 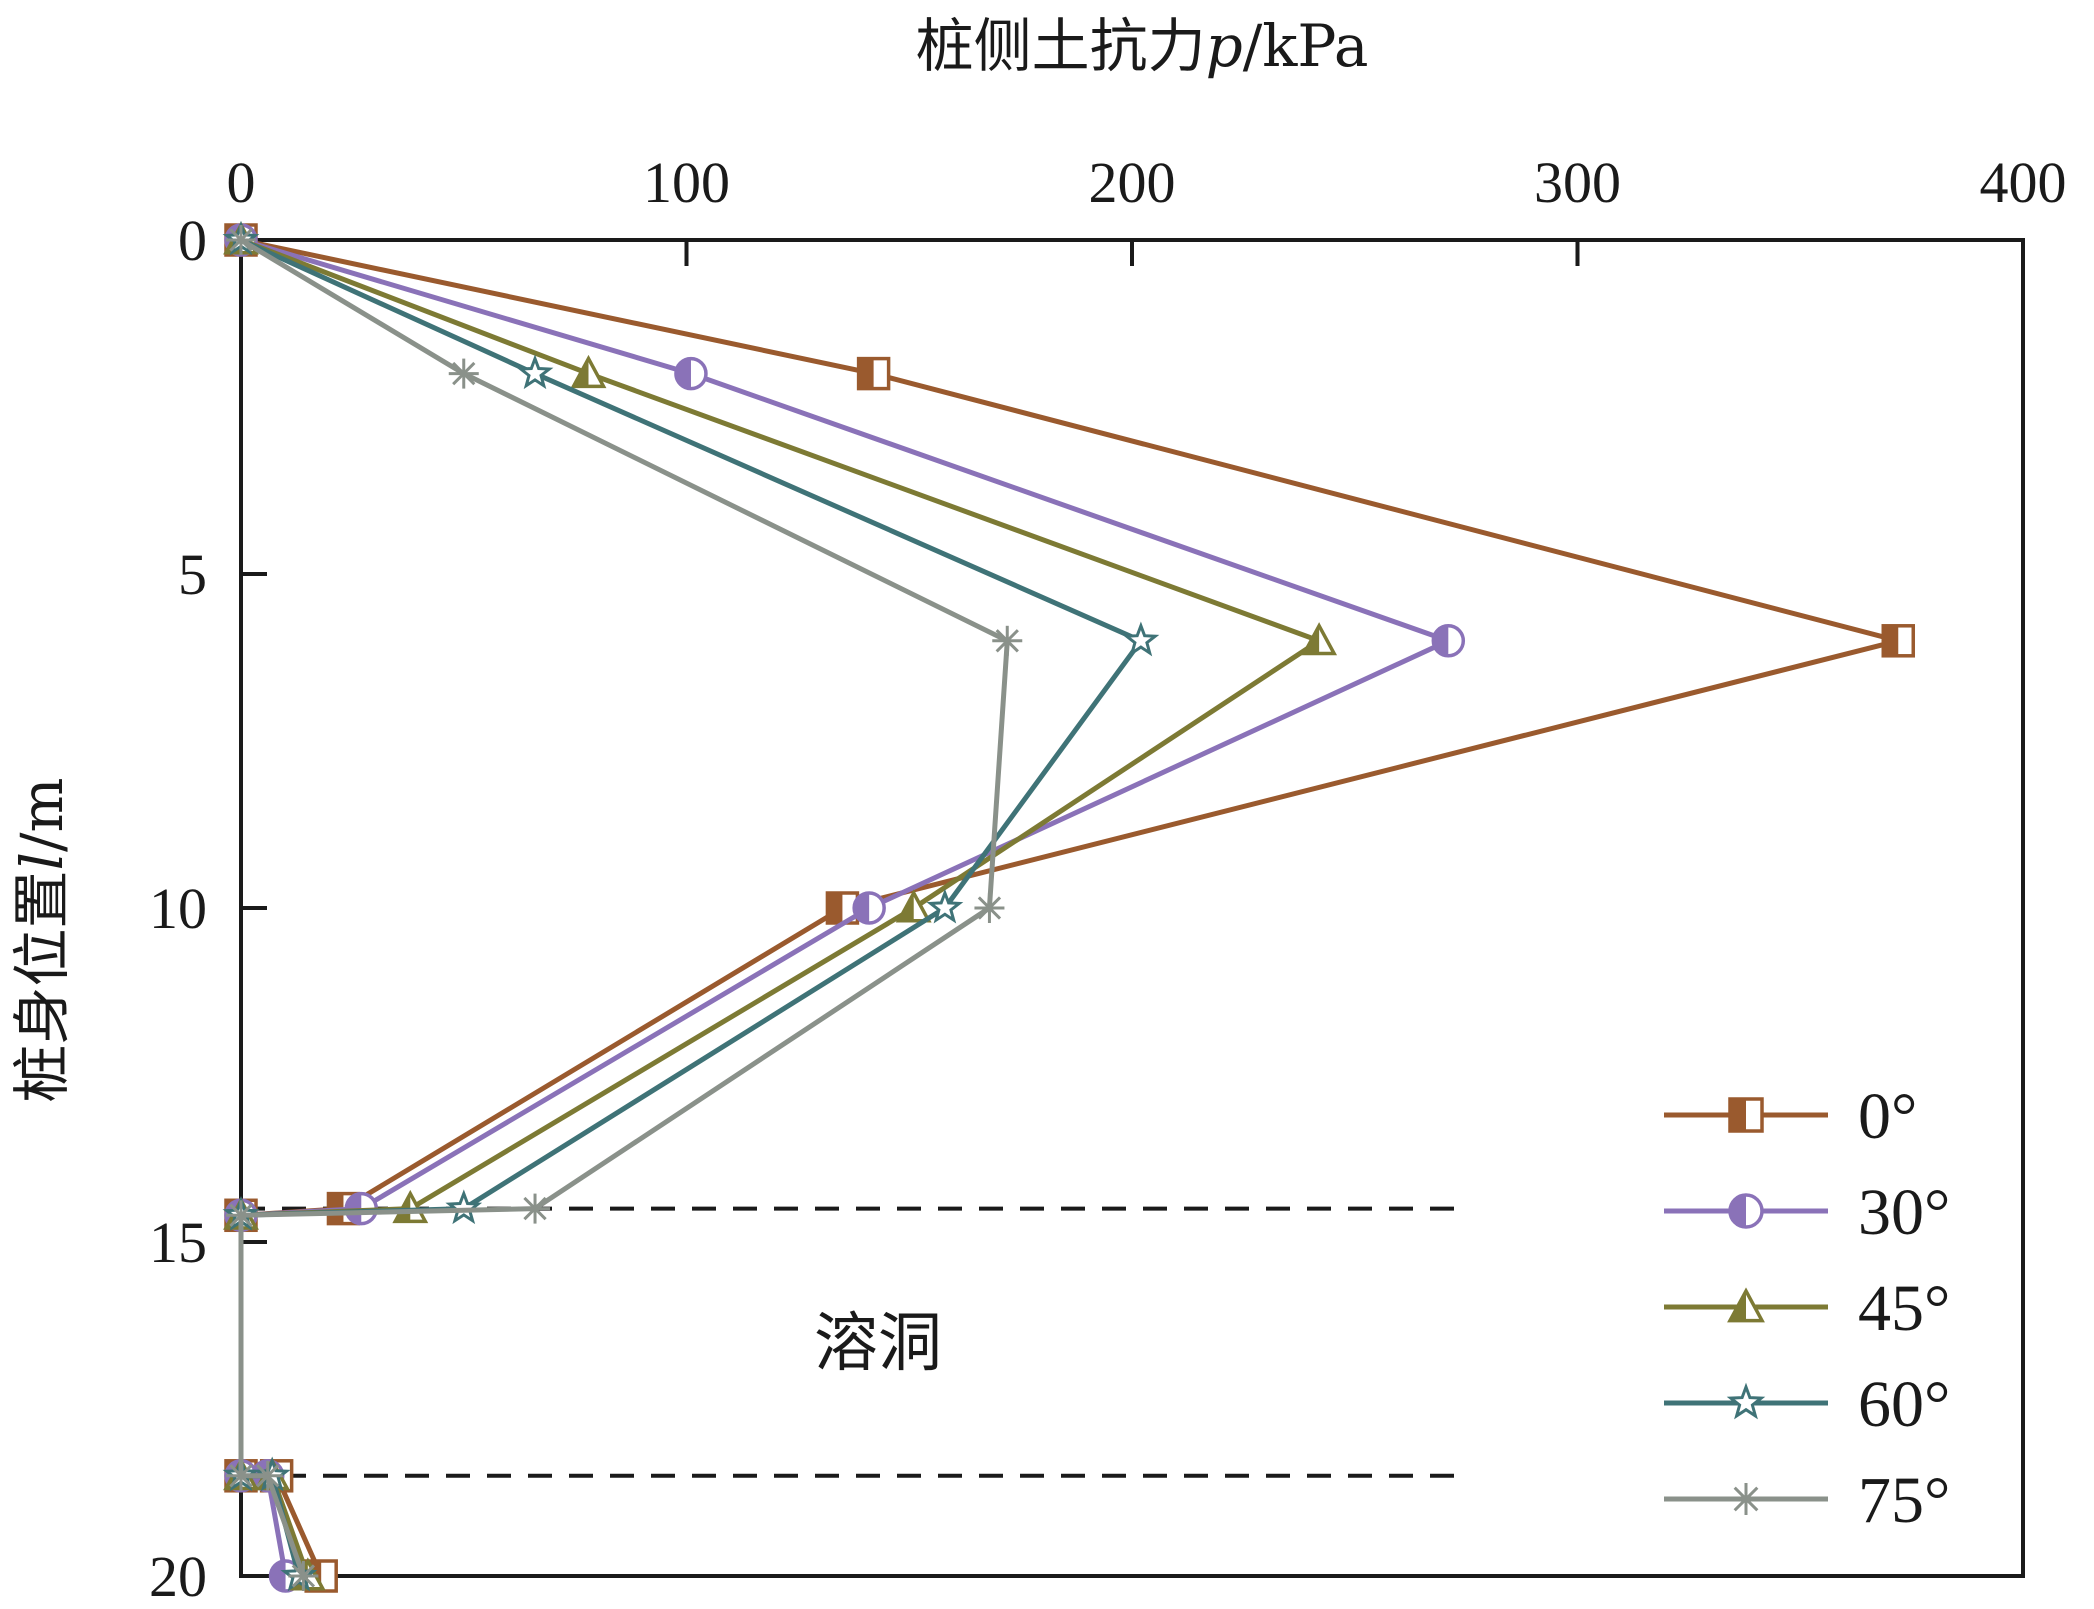 What do you see at coordinates (192, 240) in the screenshot?
I see `y-tick-label: 0` at bounding box center [192, 240].